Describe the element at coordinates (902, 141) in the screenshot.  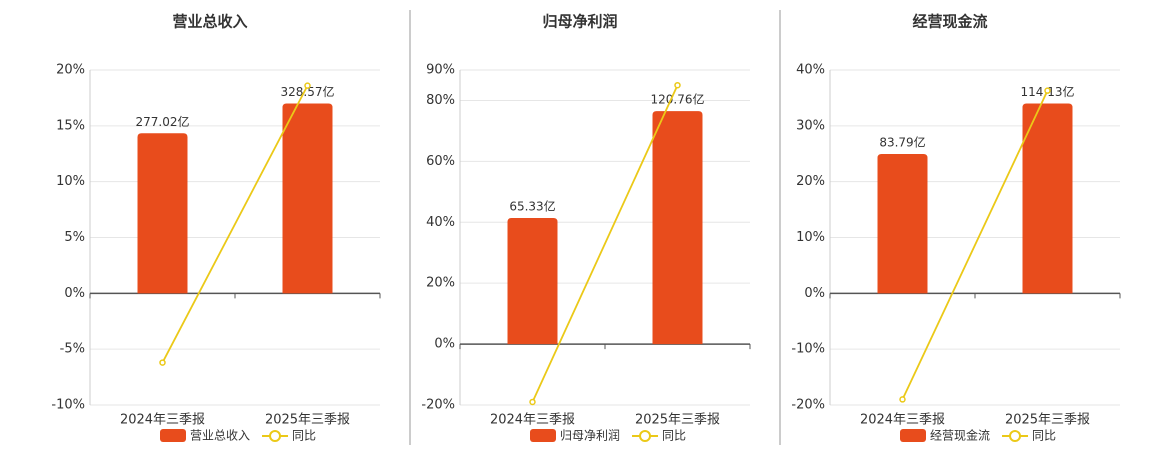
I see `value-label: 83.79亿` at that location.